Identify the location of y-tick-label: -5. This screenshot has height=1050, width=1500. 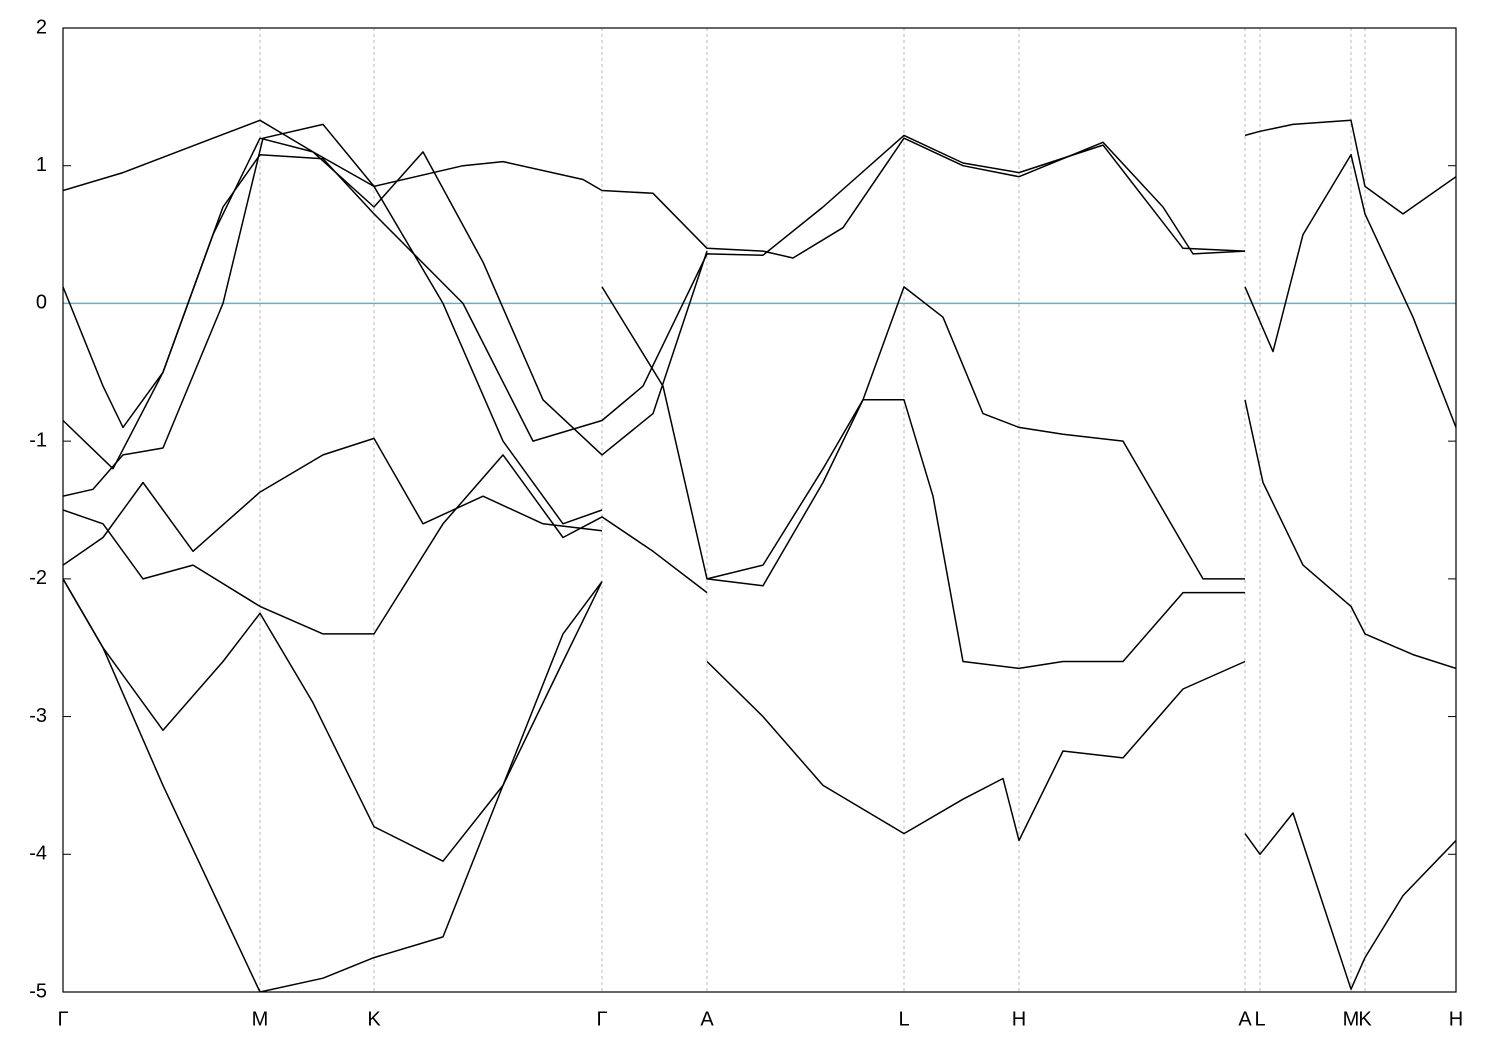
(38, 991).